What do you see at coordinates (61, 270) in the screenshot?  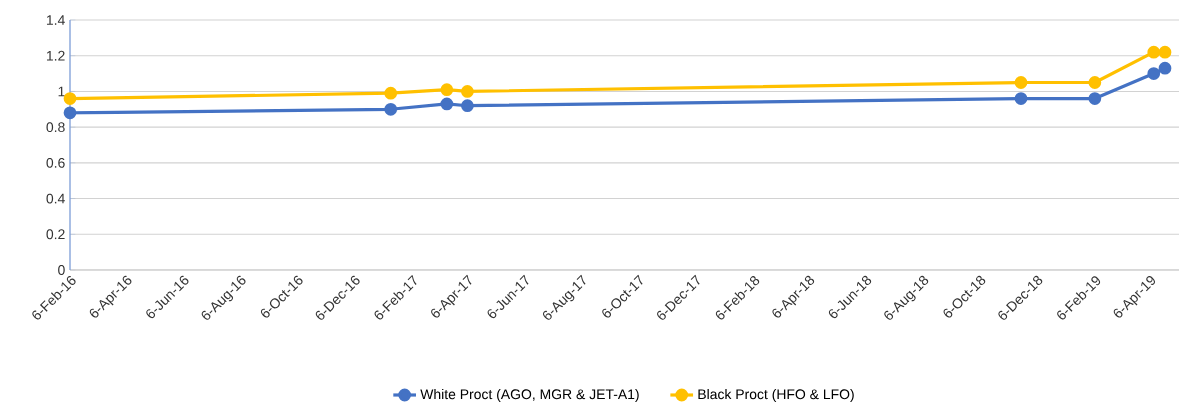 I see `y-tick-label: 0` at bounding box center [61, 270].